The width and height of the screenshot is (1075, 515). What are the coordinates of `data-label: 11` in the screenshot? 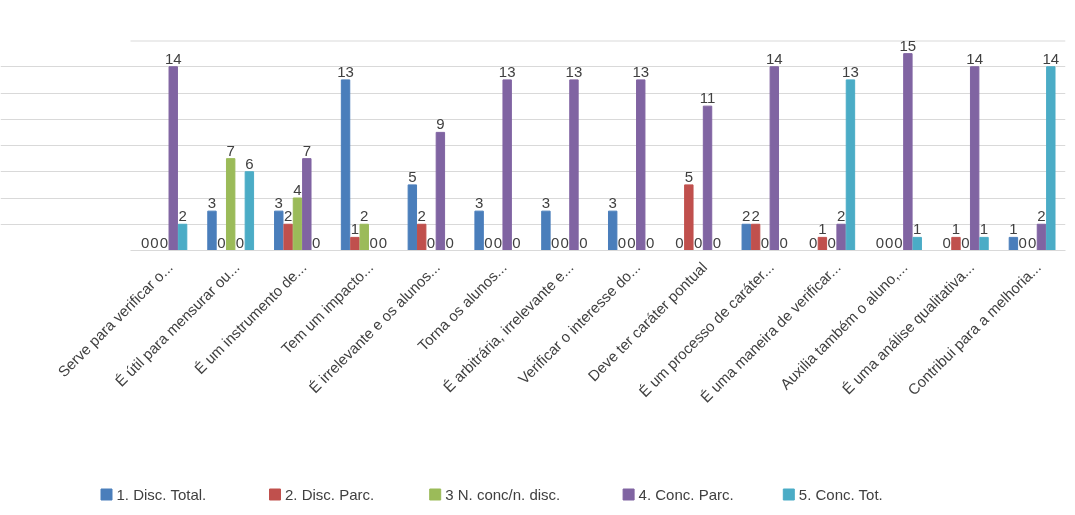 It's located at (707, 98).